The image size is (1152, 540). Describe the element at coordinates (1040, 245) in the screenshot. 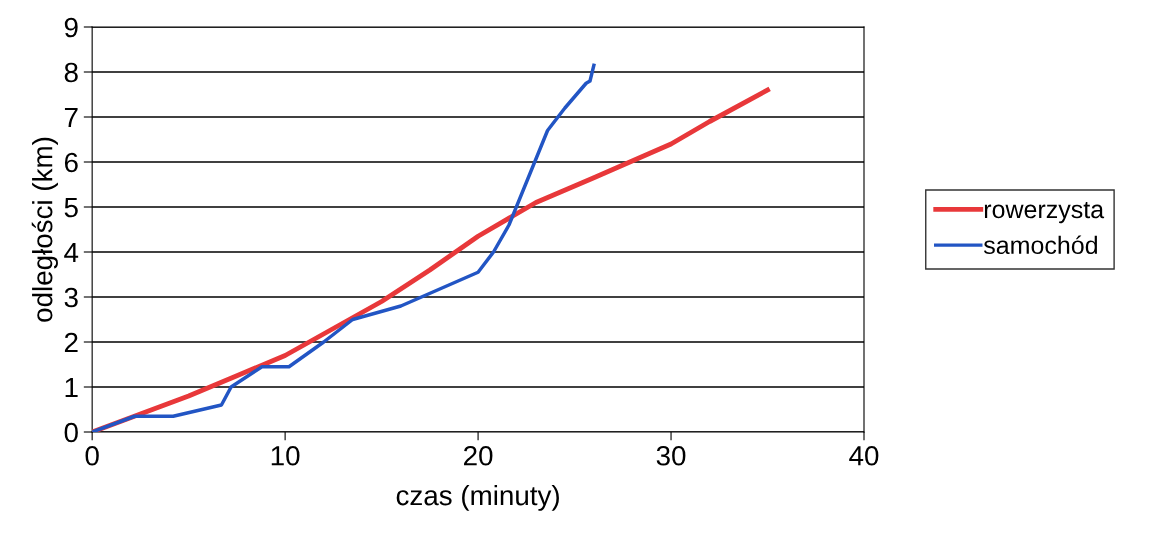

I see `legend-label: samochód` at that location.